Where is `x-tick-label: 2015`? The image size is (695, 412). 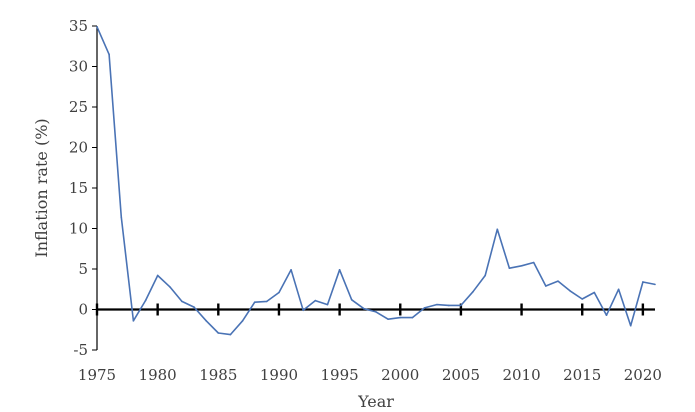 x-tick-label: 2015 is located at coordinates (582, 375).